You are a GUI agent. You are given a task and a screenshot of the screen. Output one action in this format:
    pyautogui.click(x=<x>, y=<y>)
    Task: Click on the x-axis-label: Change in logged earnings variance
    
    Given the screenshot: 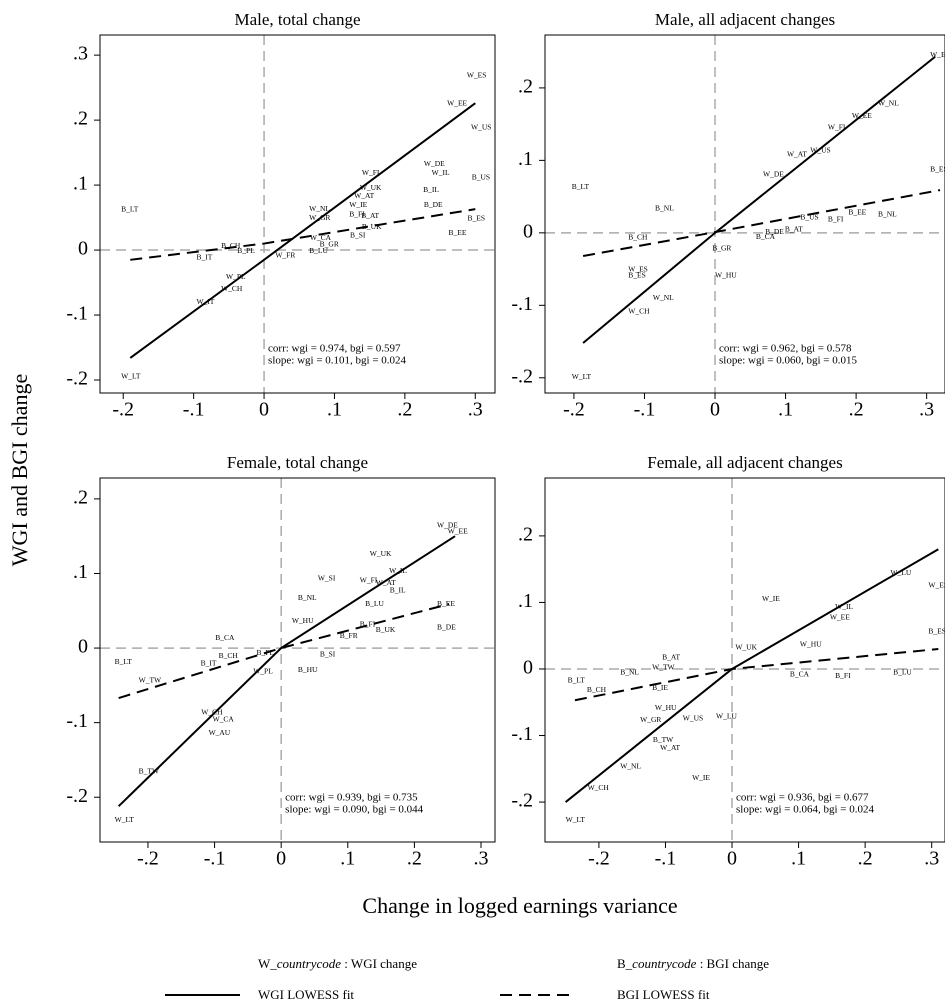 What is the action you would take?
    pyautogui.click(x=519, y=905)
    